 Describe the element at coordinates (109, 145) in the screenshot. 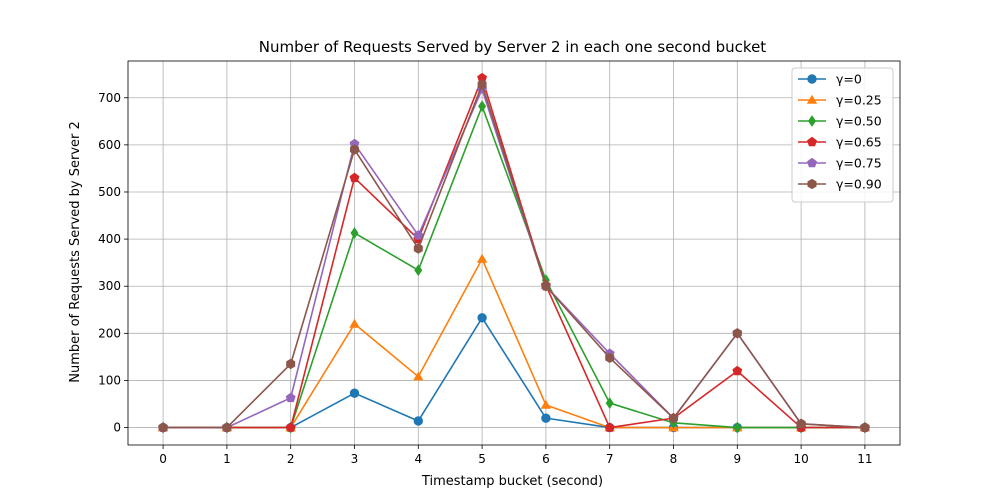

I see `y-tick-label: 600` at that location.